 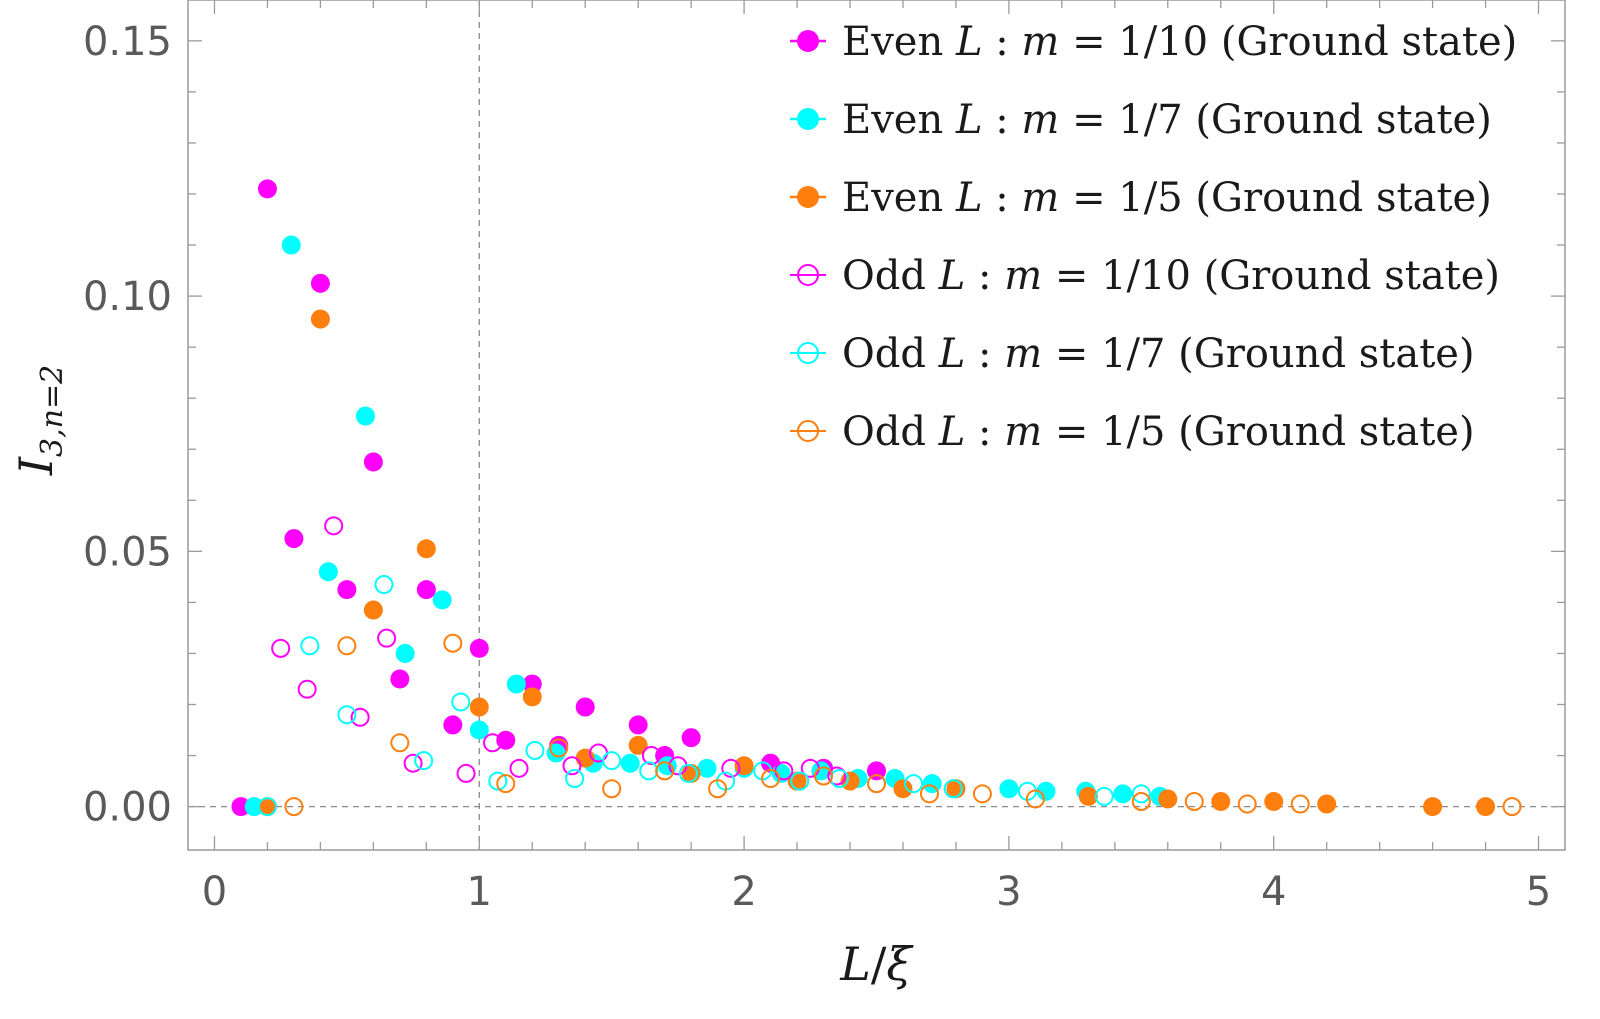 What do you see at coordinates (855, 964) in the screenshot?
I see `x-axis-title-numerator: L` at bounding box center [855, 964].